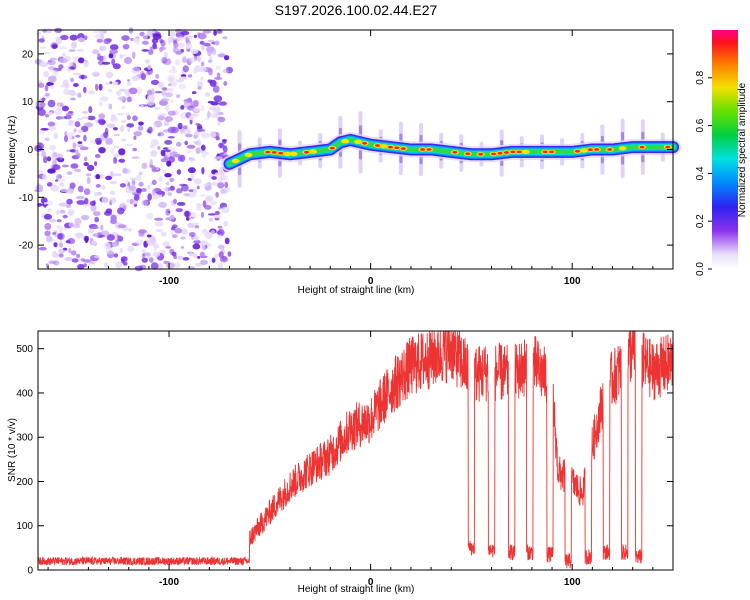 This screenshot has width=750, height=600. I want to click on snr-ytick-label: 500, so click(24, 349).